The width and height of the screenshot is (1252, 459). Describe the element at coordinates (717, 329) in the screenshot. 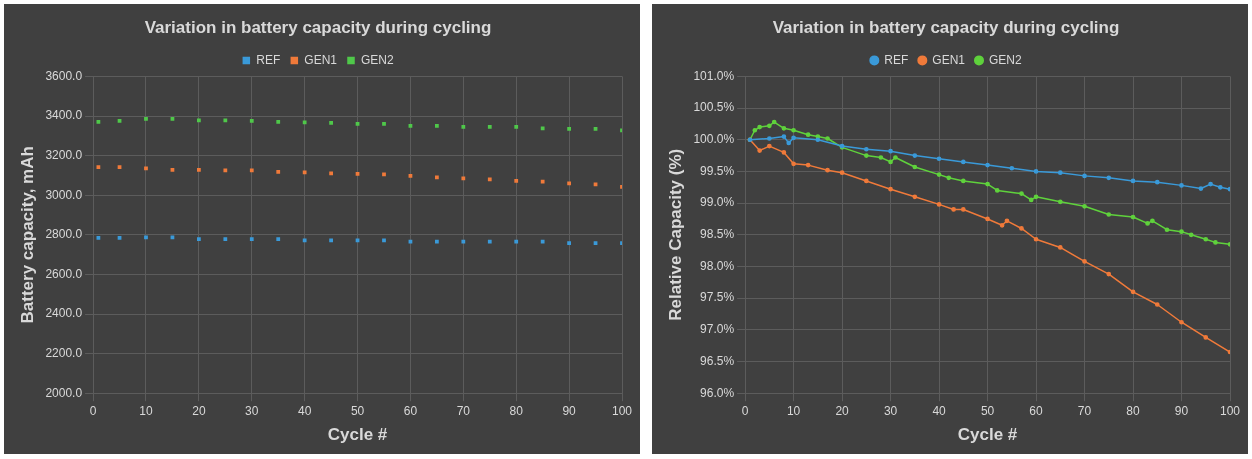

I see `y-tick-label: 97.0%` at that location.